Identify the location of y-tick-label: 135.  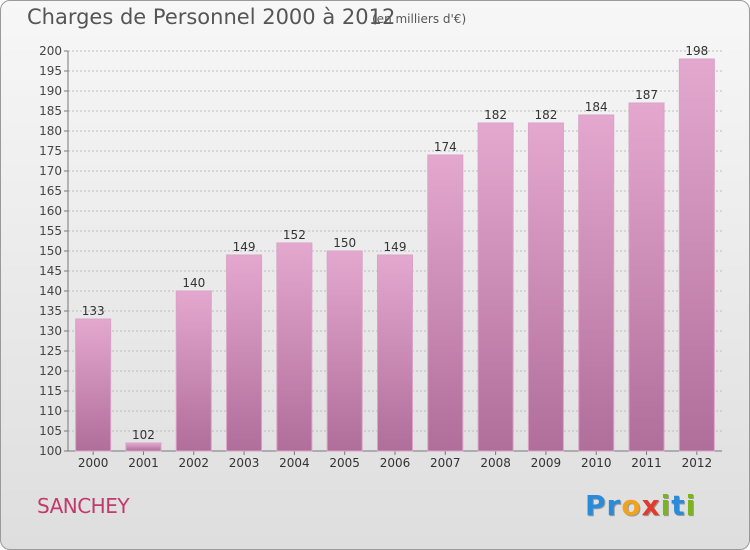
(50, 311).